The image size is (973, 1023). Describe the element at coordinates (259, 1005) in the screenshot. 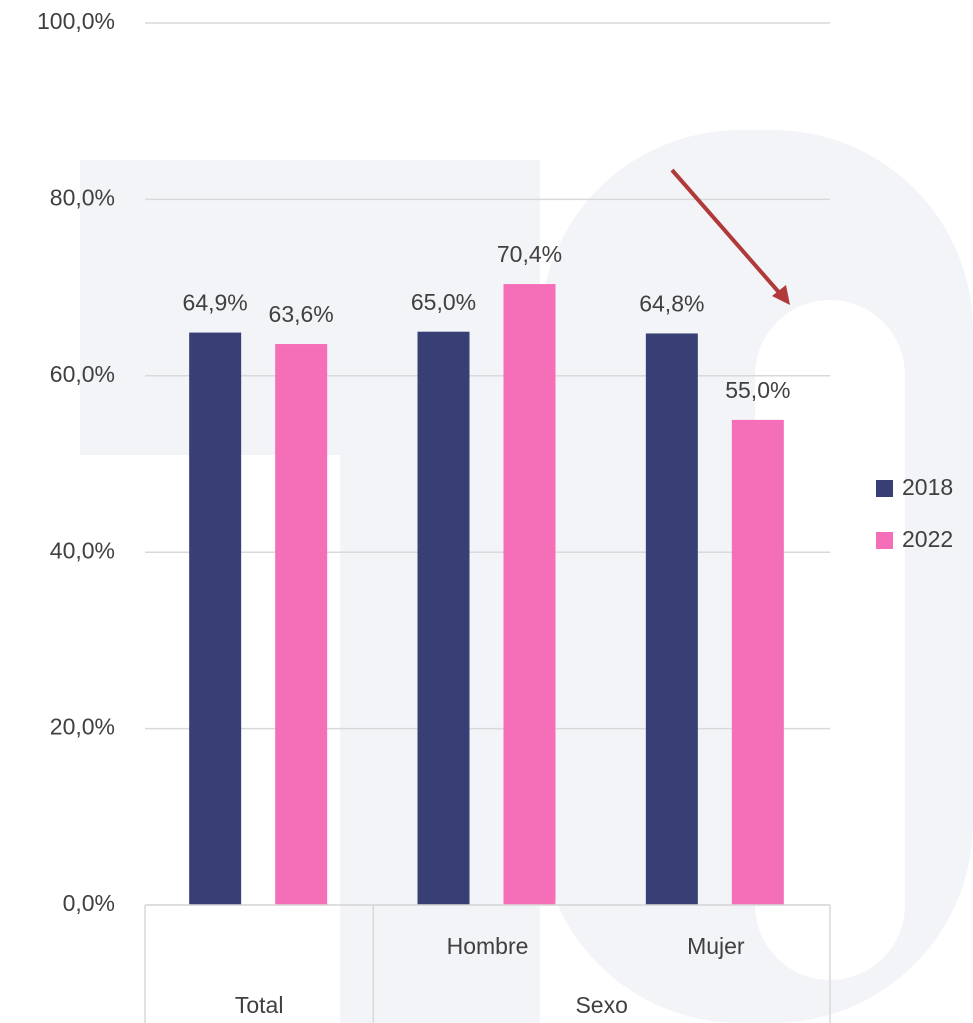

I see `group-label: Total` at that location.